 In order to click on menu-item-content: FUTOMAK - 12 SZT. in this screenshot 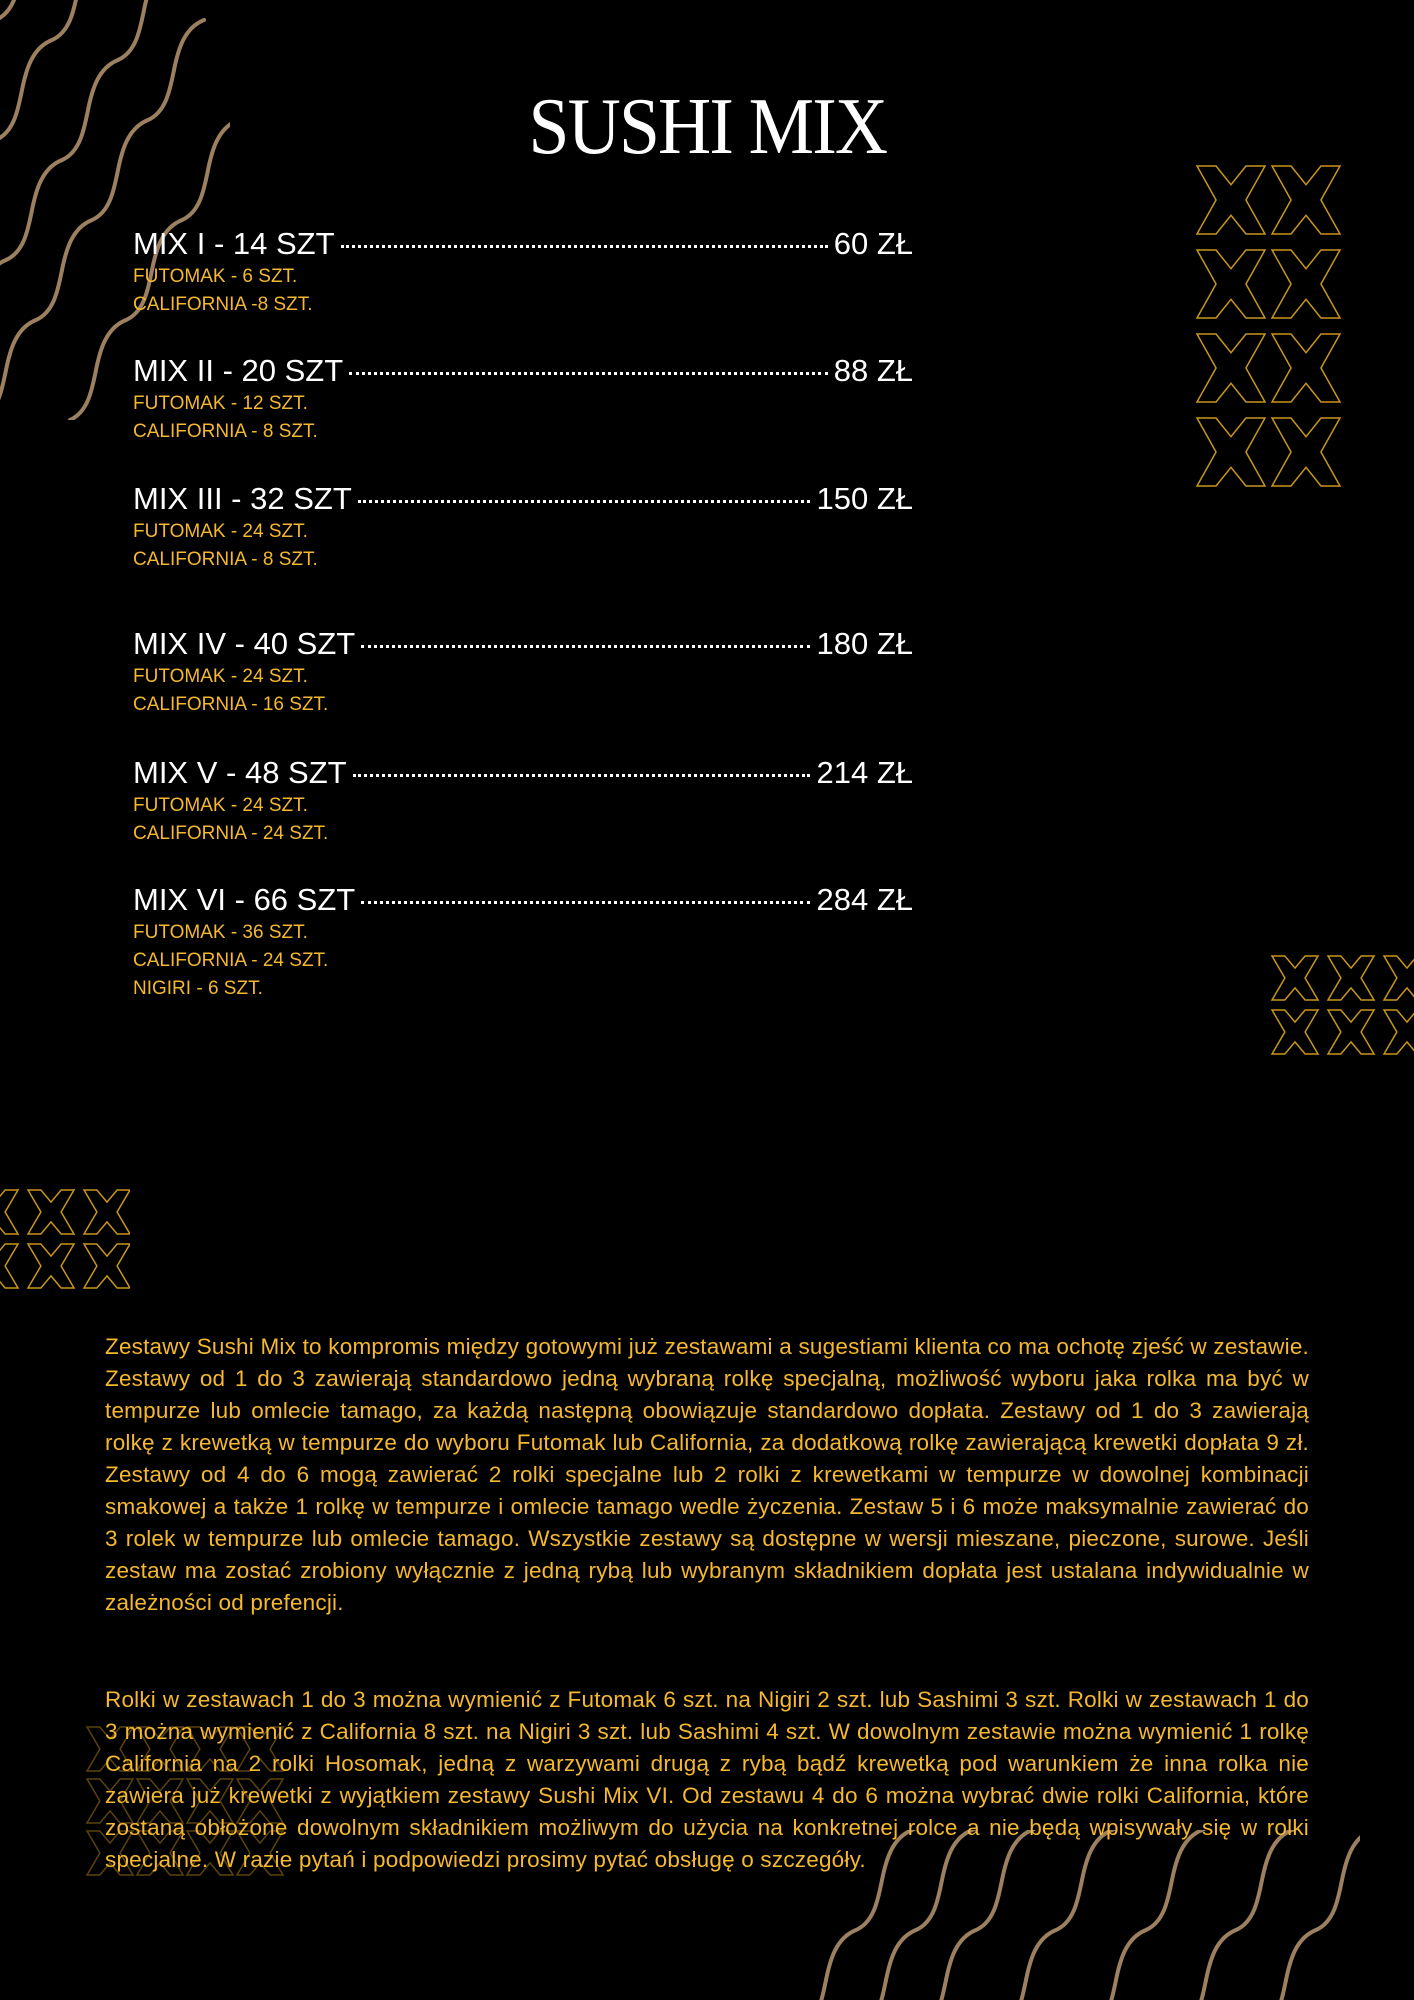, I will do `click(220, 403)`.